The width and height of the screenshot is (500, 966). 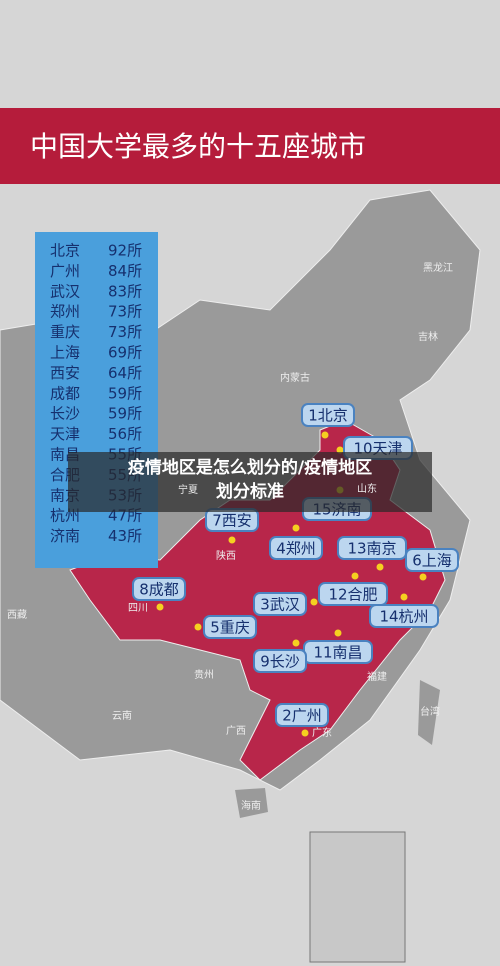 What do you see at coordinates (65, 332) in the screenshot?
I see `ranking-city: 重庆` at bounding box center [65, 332].